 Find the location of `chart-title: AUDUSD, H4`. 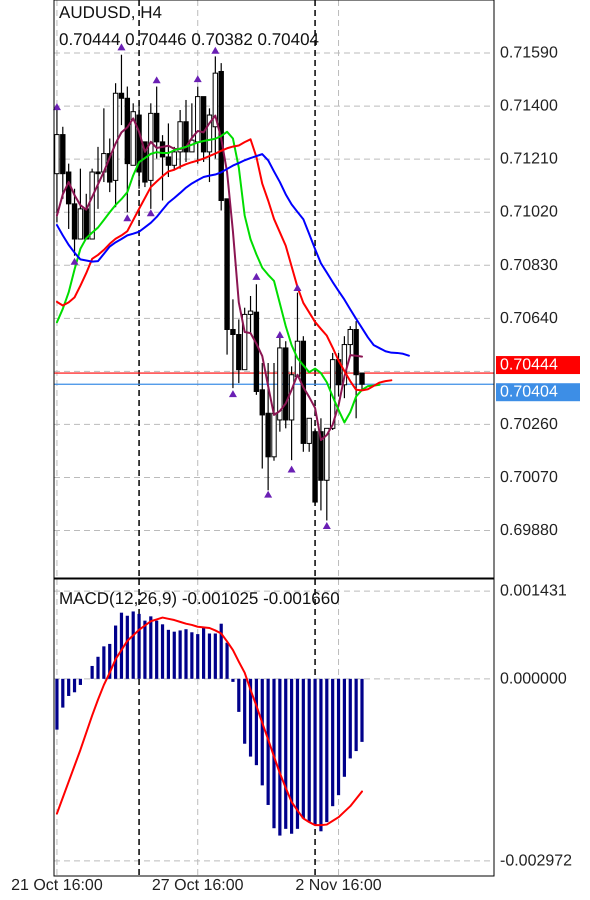

chart-title: AUDUSD, H4 is located at coordinates (110, 12).